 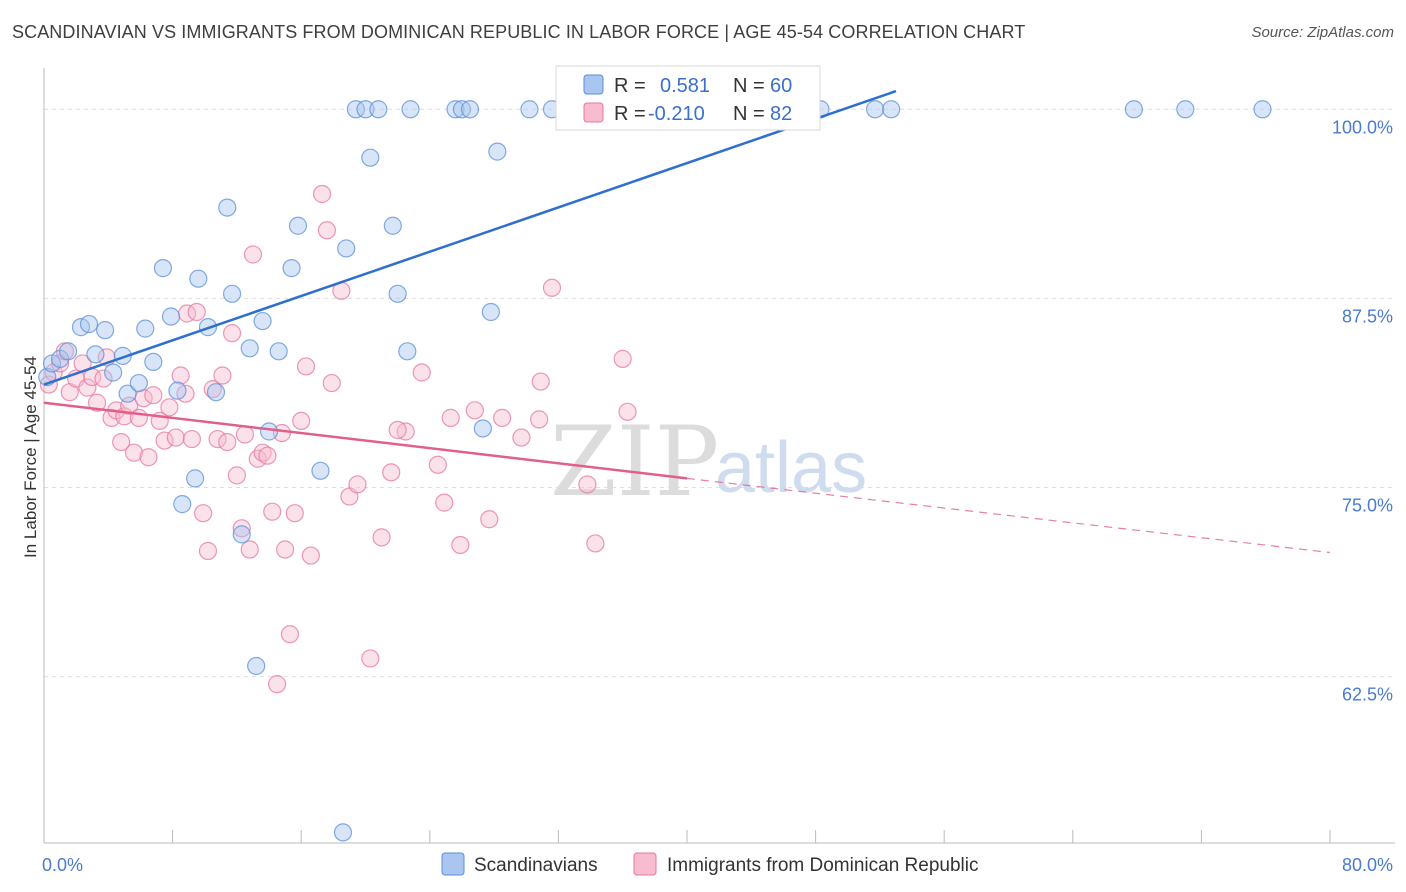 I want to click on x-tick-label-1: 80.0%, so click(x=1367, y=865).